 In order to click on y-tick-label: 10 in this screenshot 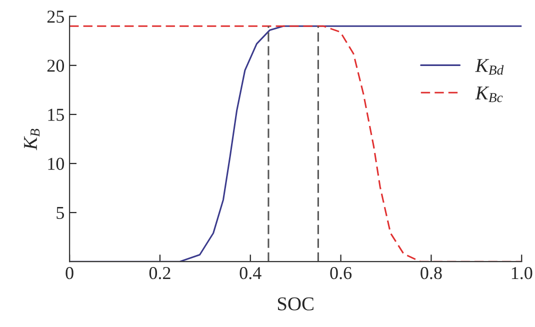, I will do `click(56, 164)`.